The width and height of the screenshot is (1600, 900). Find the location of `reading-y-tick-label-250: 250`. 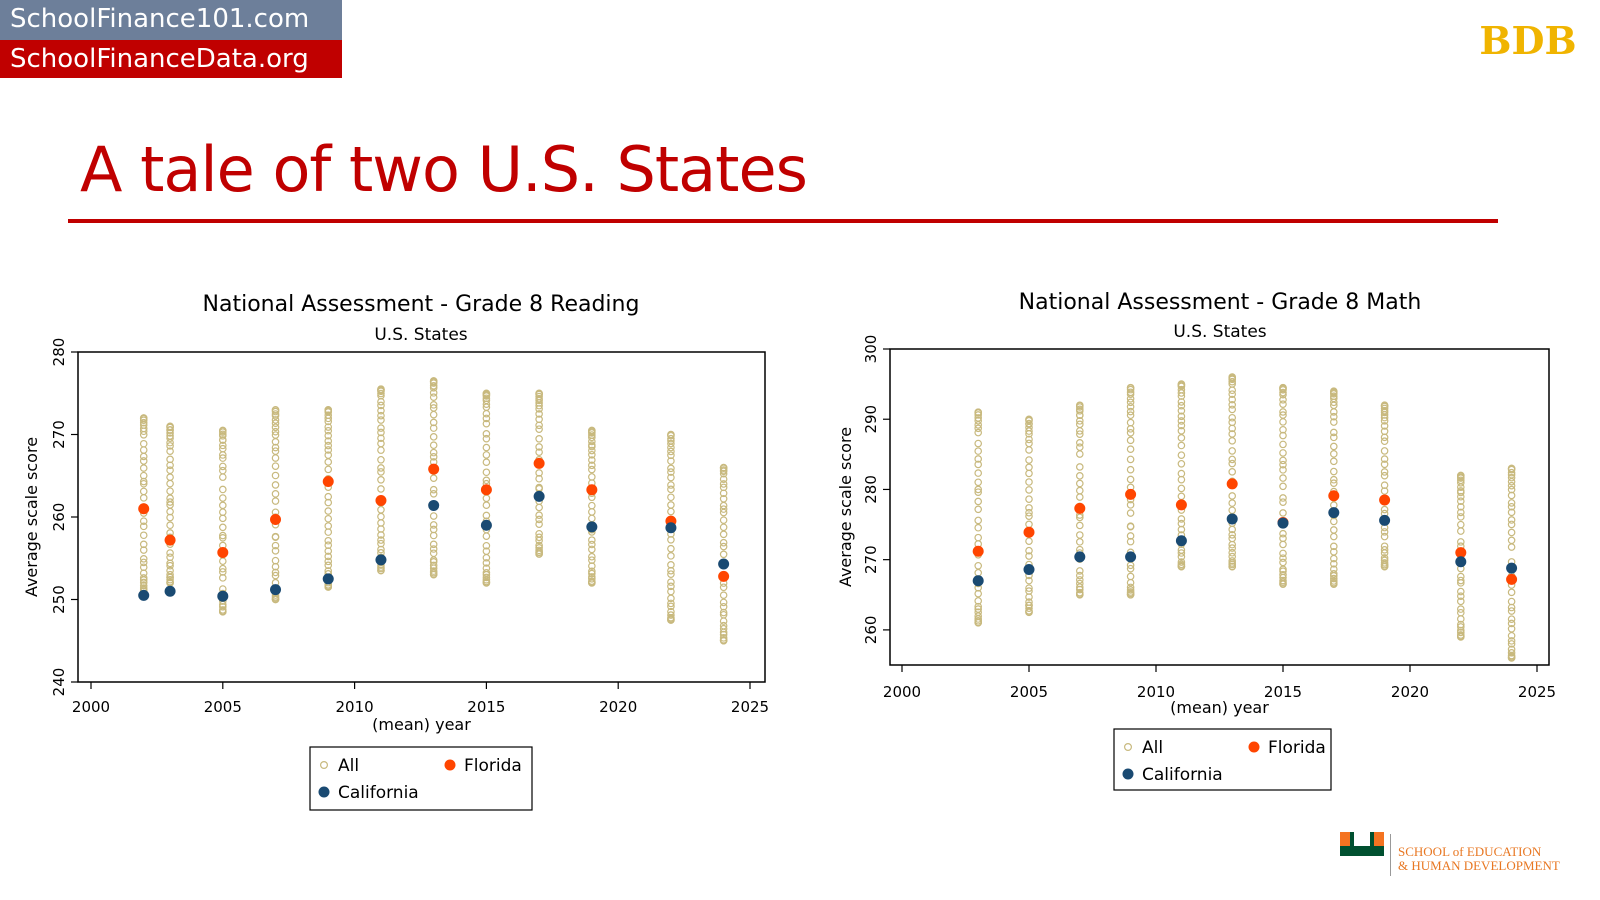

reading-y-tick-label-250: 250 is located at coordinates (59, 599).